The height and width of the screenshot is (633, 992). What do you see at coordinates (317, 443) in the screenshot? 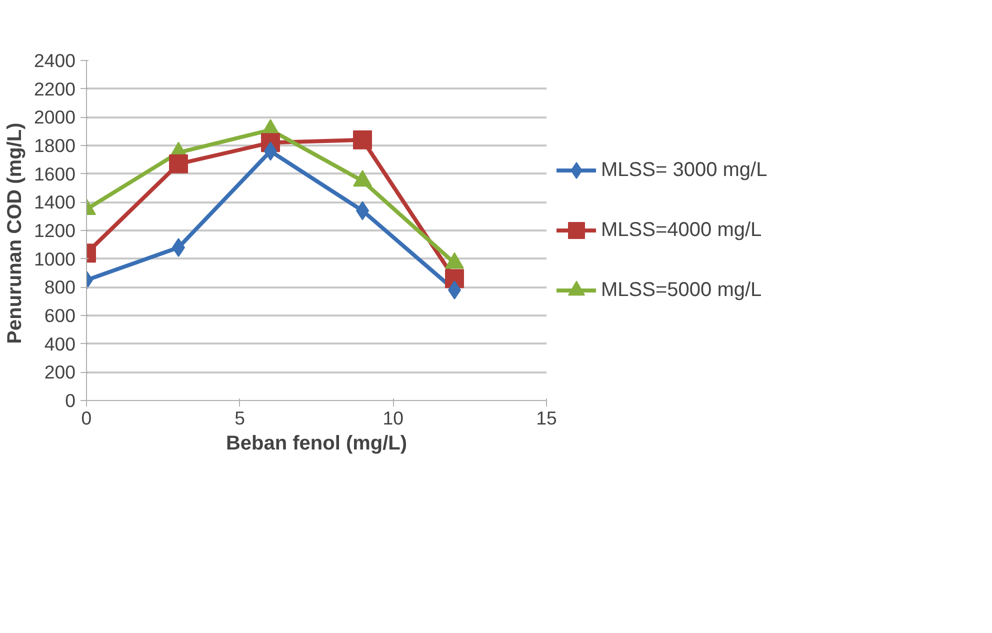
I see `x-axis-title: Beban fenol (mg/L)` at bounding box center [317, 443].